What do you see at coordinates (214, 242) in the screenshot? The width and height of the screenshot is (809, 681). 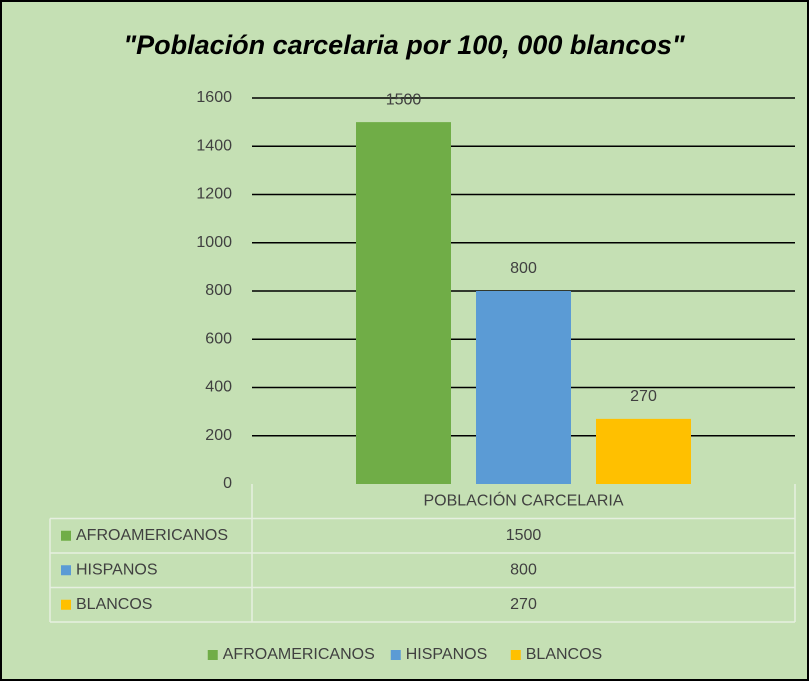 I see `y-tick-label: 1000` at bounding box center [214, 242].